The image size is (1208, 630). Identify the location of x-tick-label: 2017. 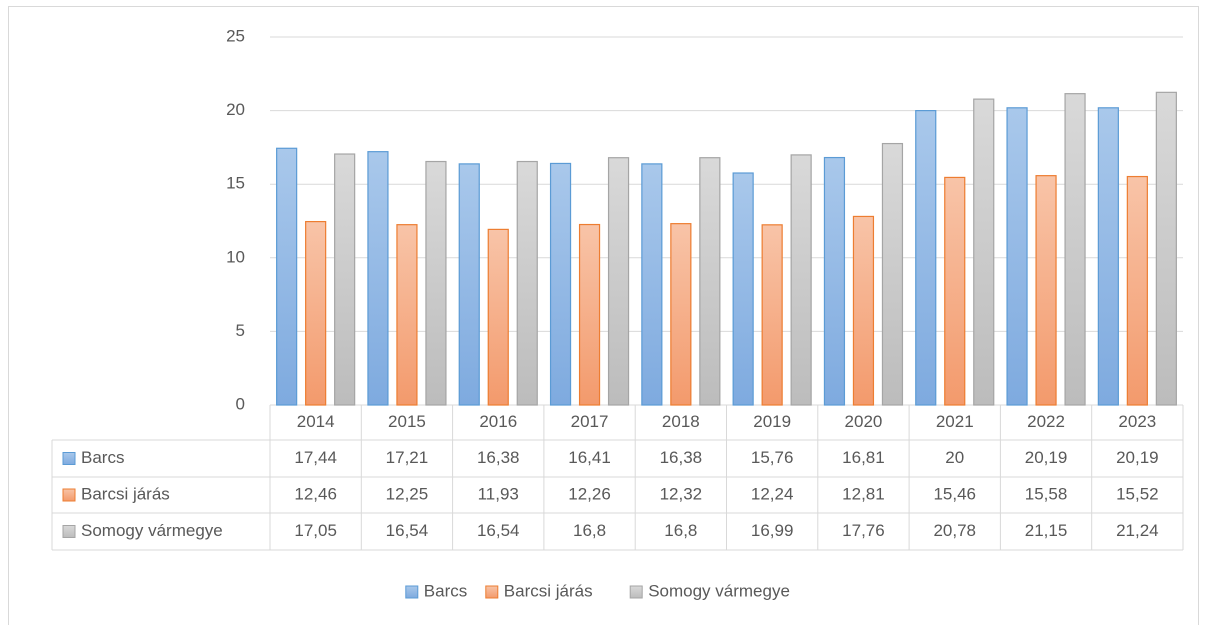
(590, 421).